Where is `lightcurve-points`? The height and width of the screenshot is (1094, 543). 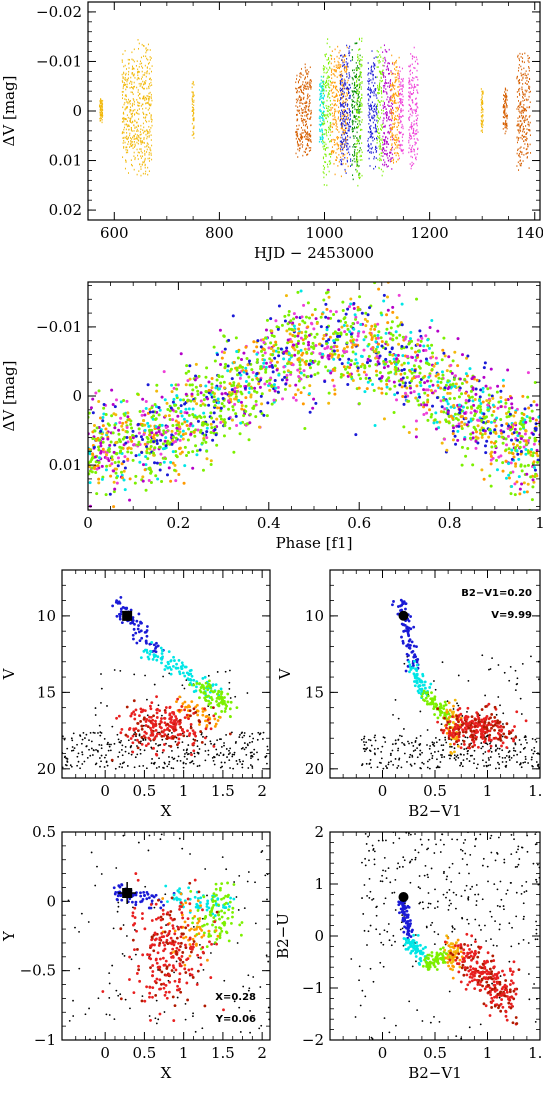
lightcurve-points is located at coordinates (315, 112).